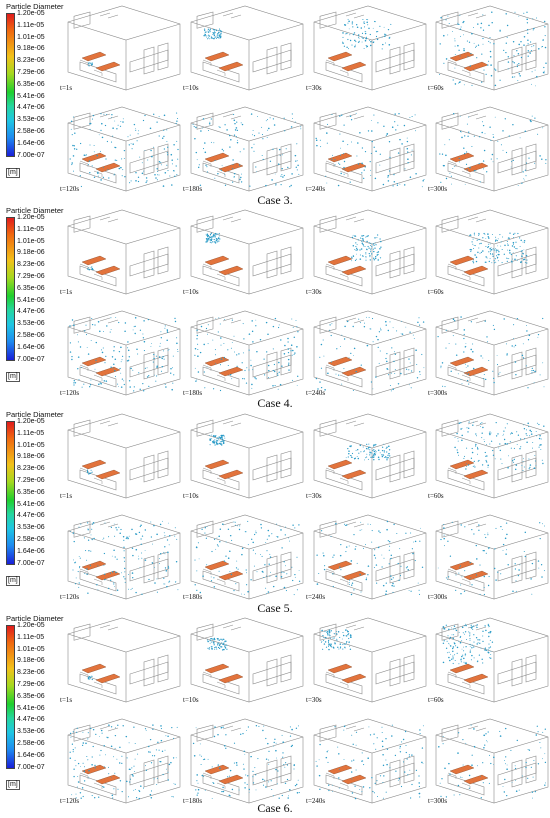 The width and height of the screenshot is (550, 818). What do you see at coordinates (31, 265) in the screenshot?
I see `legend-tick-label: 8.23e-06` at bounding box center [31, 265].